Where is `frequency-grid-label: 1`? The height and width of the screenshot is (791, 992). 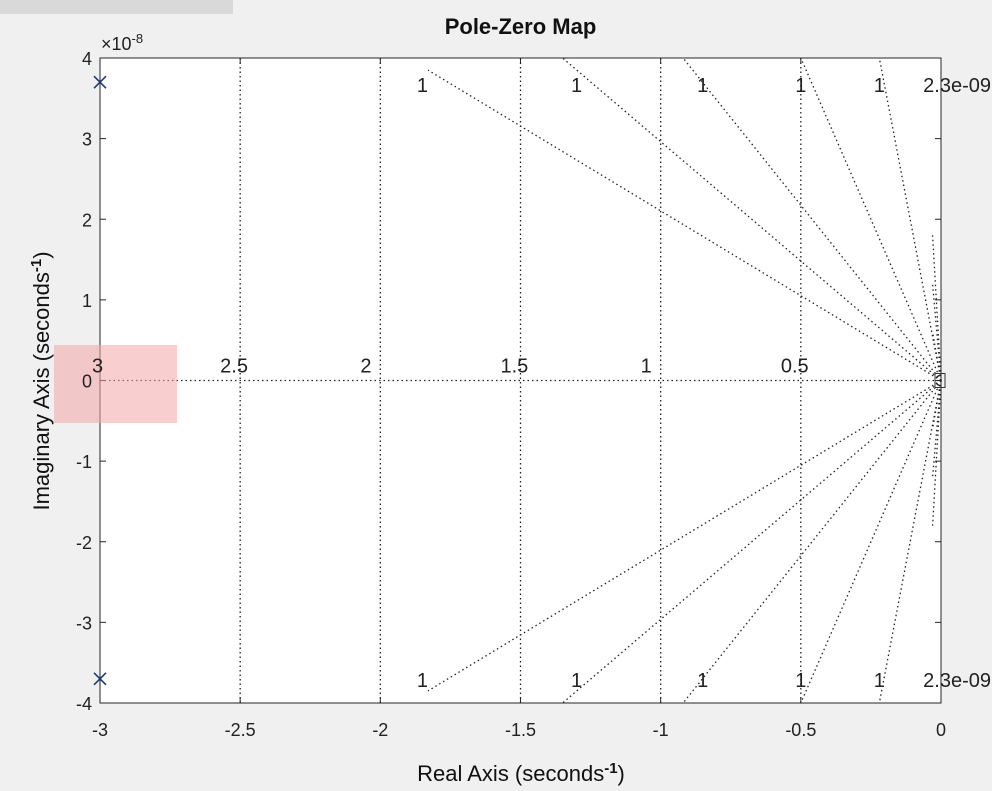 frequency-grid-label: 1 is located at coordinates (646, 367).